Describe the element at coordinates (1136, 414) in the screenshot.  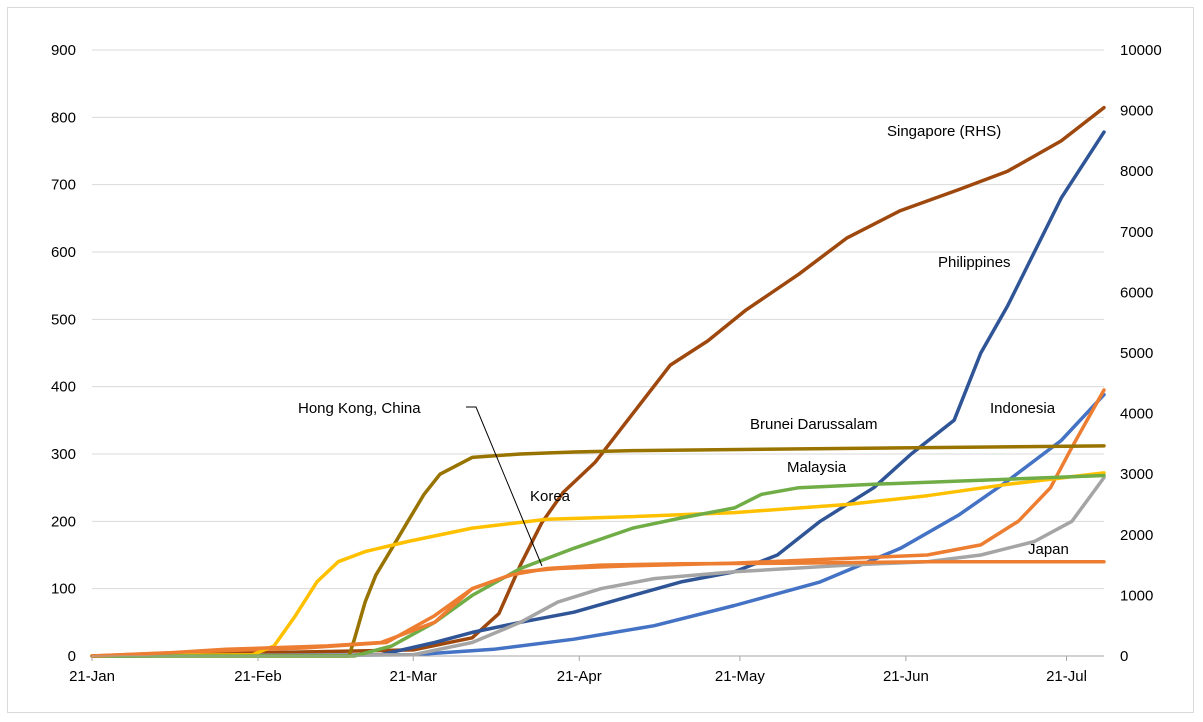
I see `y-right-tick-label: 4000` at that location.